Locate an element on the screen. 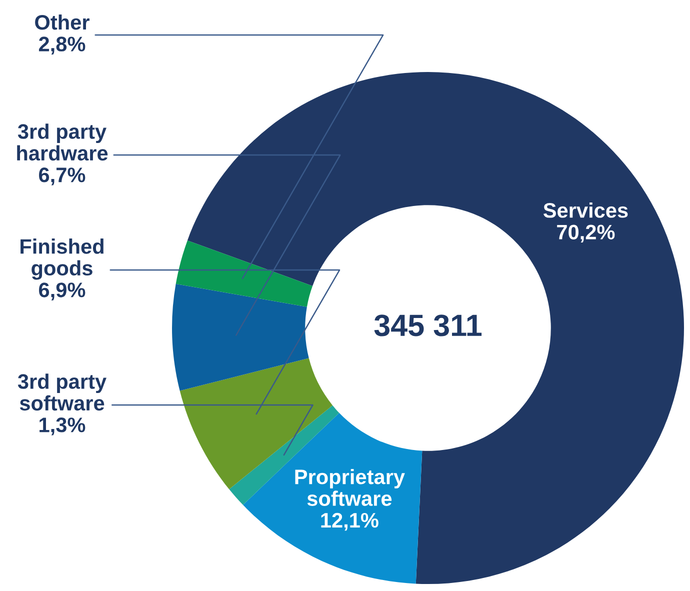 Image resolution: width=690 pixels, height=591 pixels. data-label: 70,2% is located at coordinates (586, 233).